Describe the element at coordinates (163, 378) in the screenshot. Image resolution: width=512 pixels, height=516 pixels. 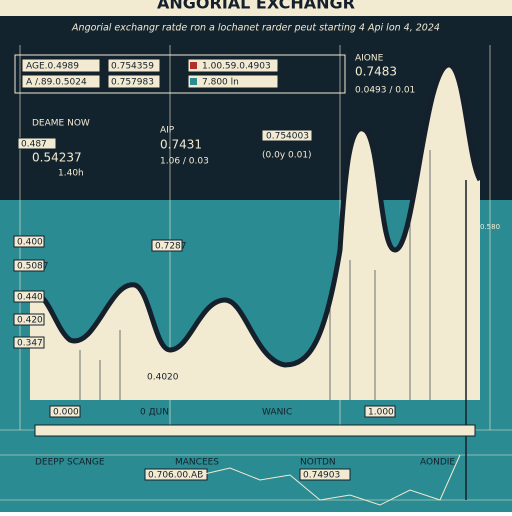
I see `inner-label: 0.4020` at that location.